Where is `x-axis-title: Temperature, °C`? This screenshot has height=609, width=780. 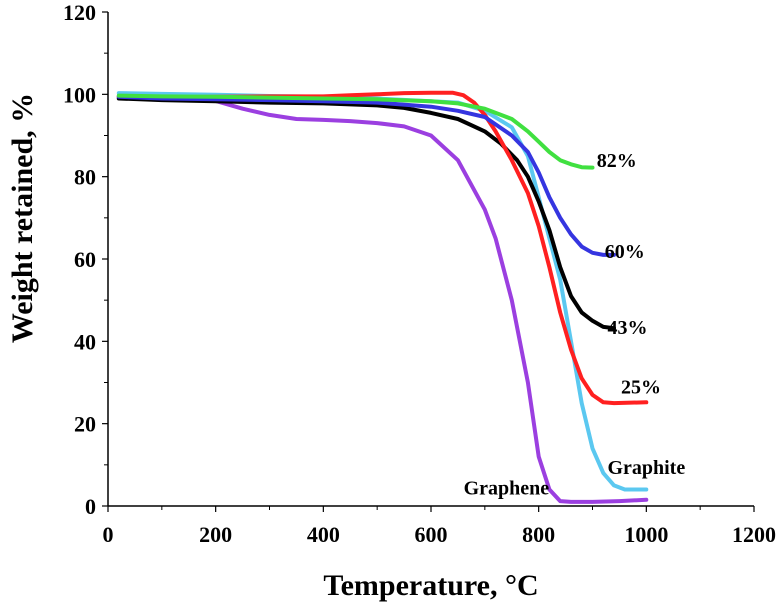
x-axis-title: Temperature, °C is located at coordinates (430, 585).